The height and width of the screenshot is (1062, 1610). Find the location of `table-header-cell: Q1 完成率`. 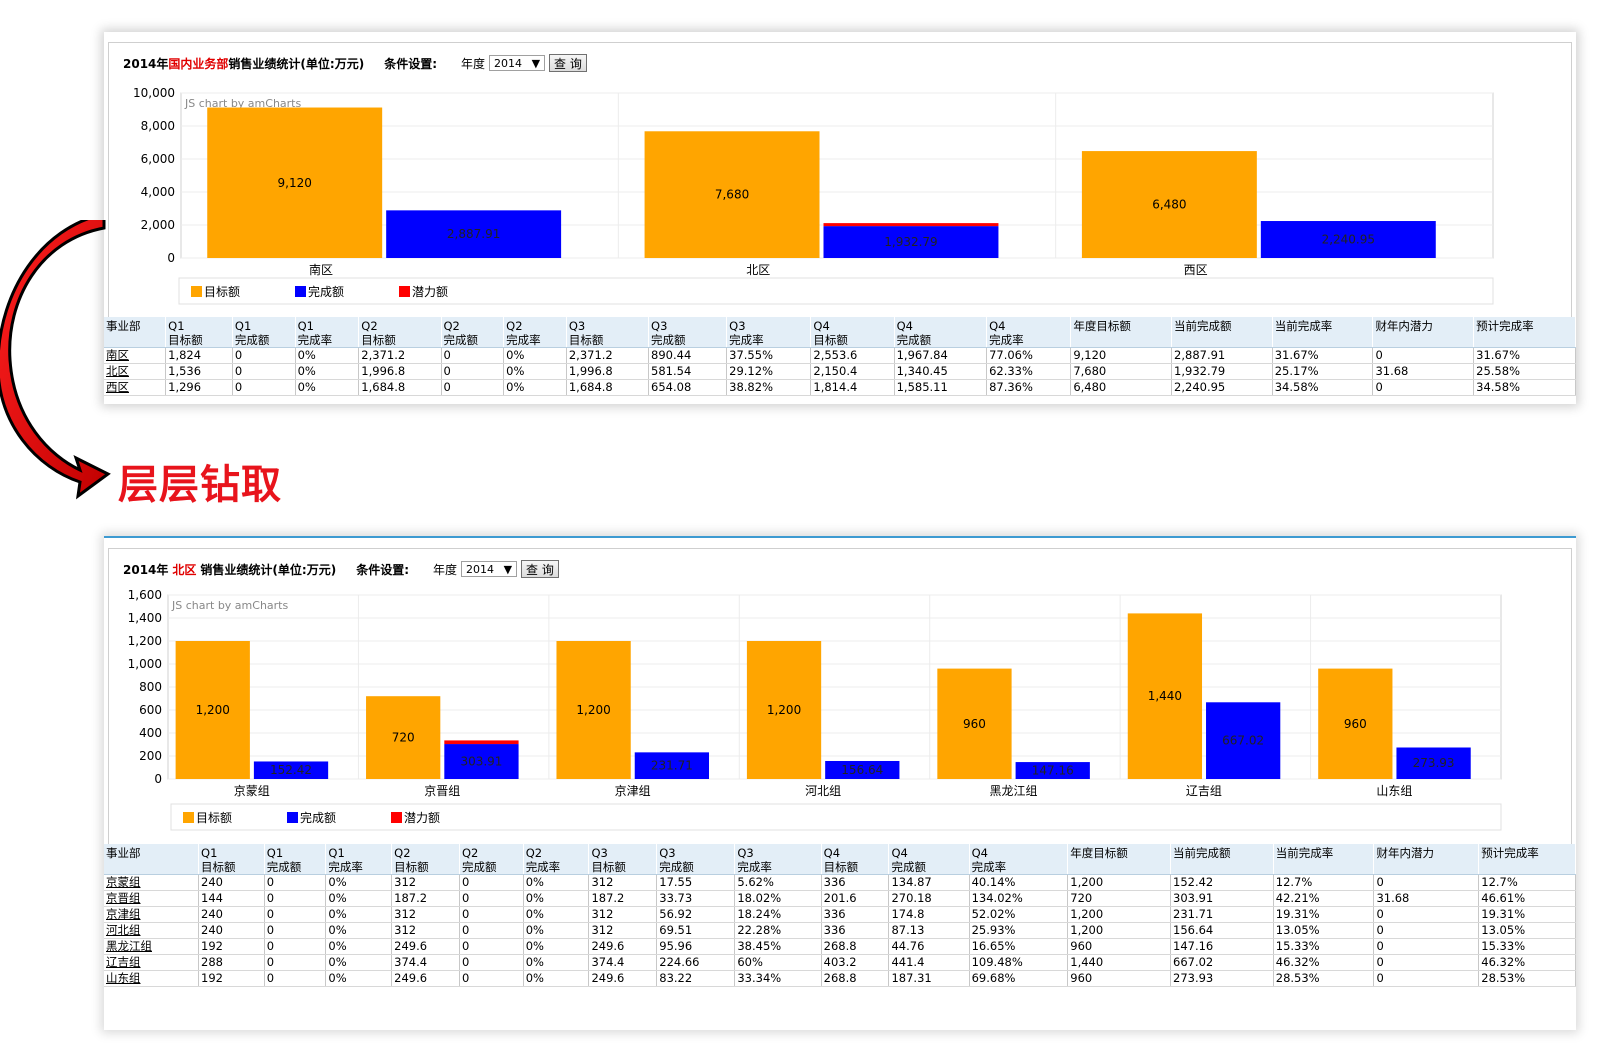

table-header-cell: Q1 完成率 is located at coordinates (327, 332).